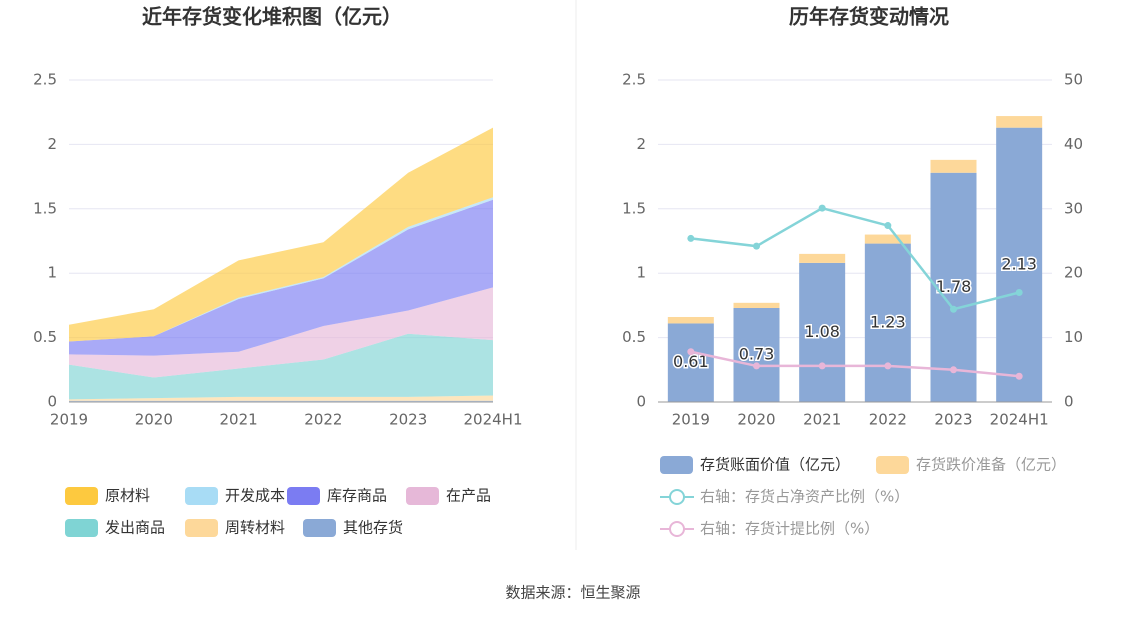  What do you see at coordinates (1073, 80) in the screenshot?
I see `y2-tick-label: 50` at bounding box center [1073, 80].